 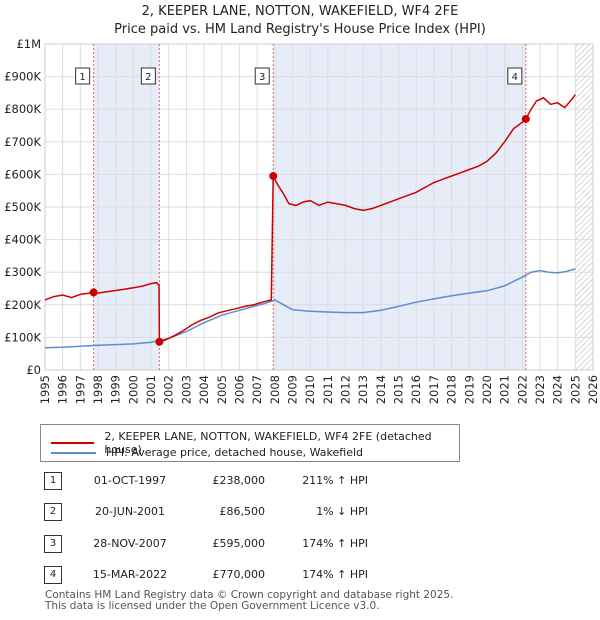 What do you see at coordinates (63, 389) in the screenshot?
I see `x-tick-label: 1996` at bounding box center [63, 389].